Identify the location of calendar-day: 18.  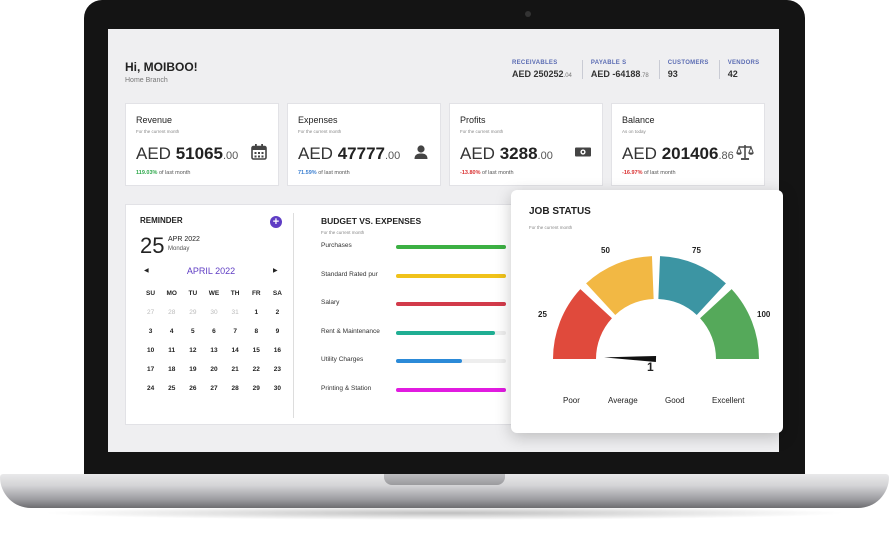
(172, 369).